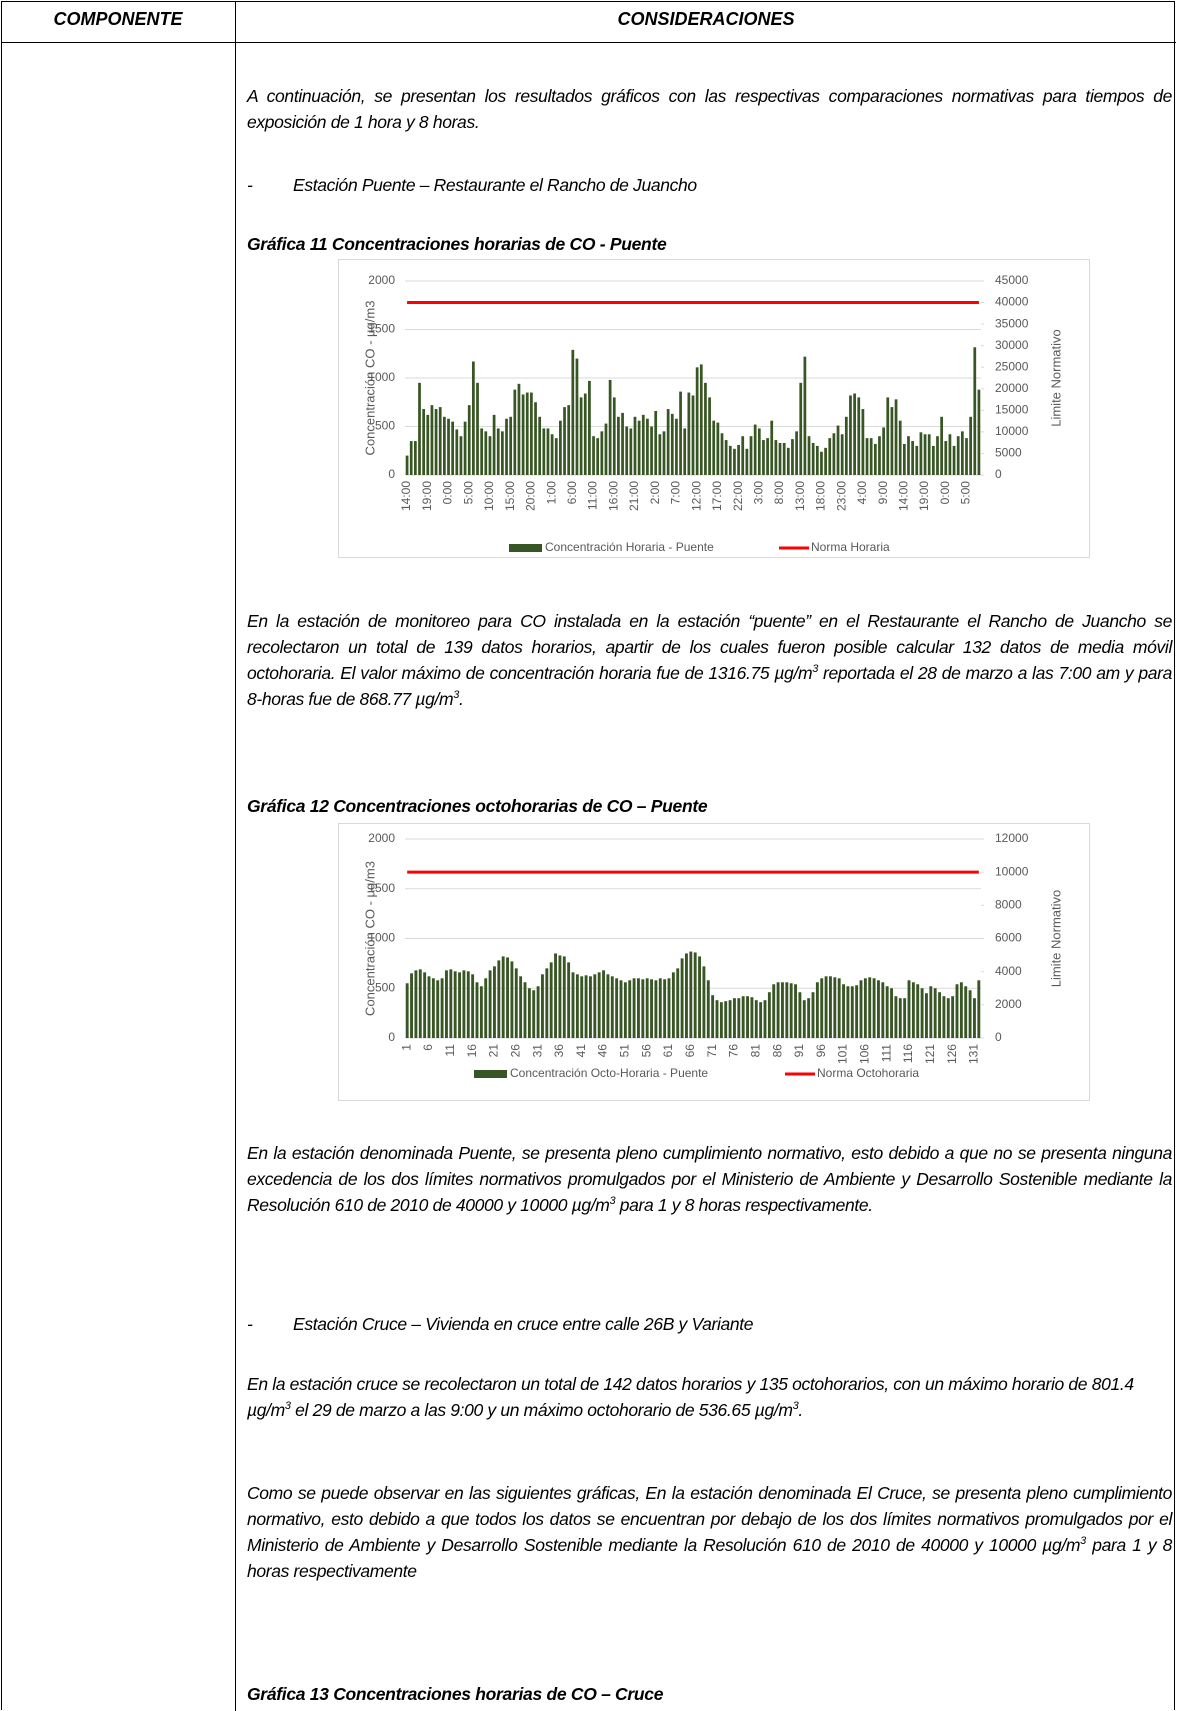  What do you see at coordinates (690, 1051) in the screenshot?
I see `x-tick-label: 66` at bounding box center [690, 1051].